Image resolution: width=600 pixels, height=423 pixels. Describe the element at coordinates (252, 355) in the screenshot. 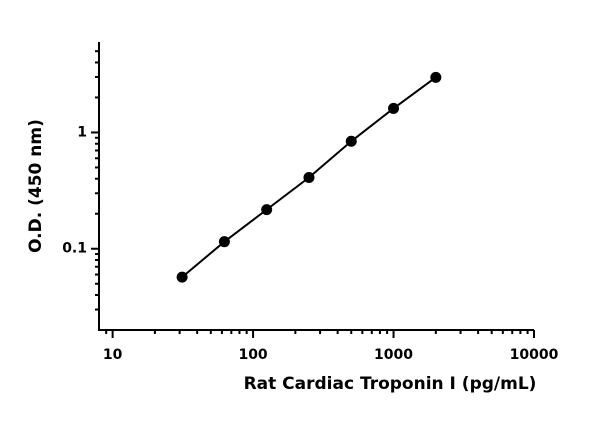

I see `x-tick-label: 100` at that location.